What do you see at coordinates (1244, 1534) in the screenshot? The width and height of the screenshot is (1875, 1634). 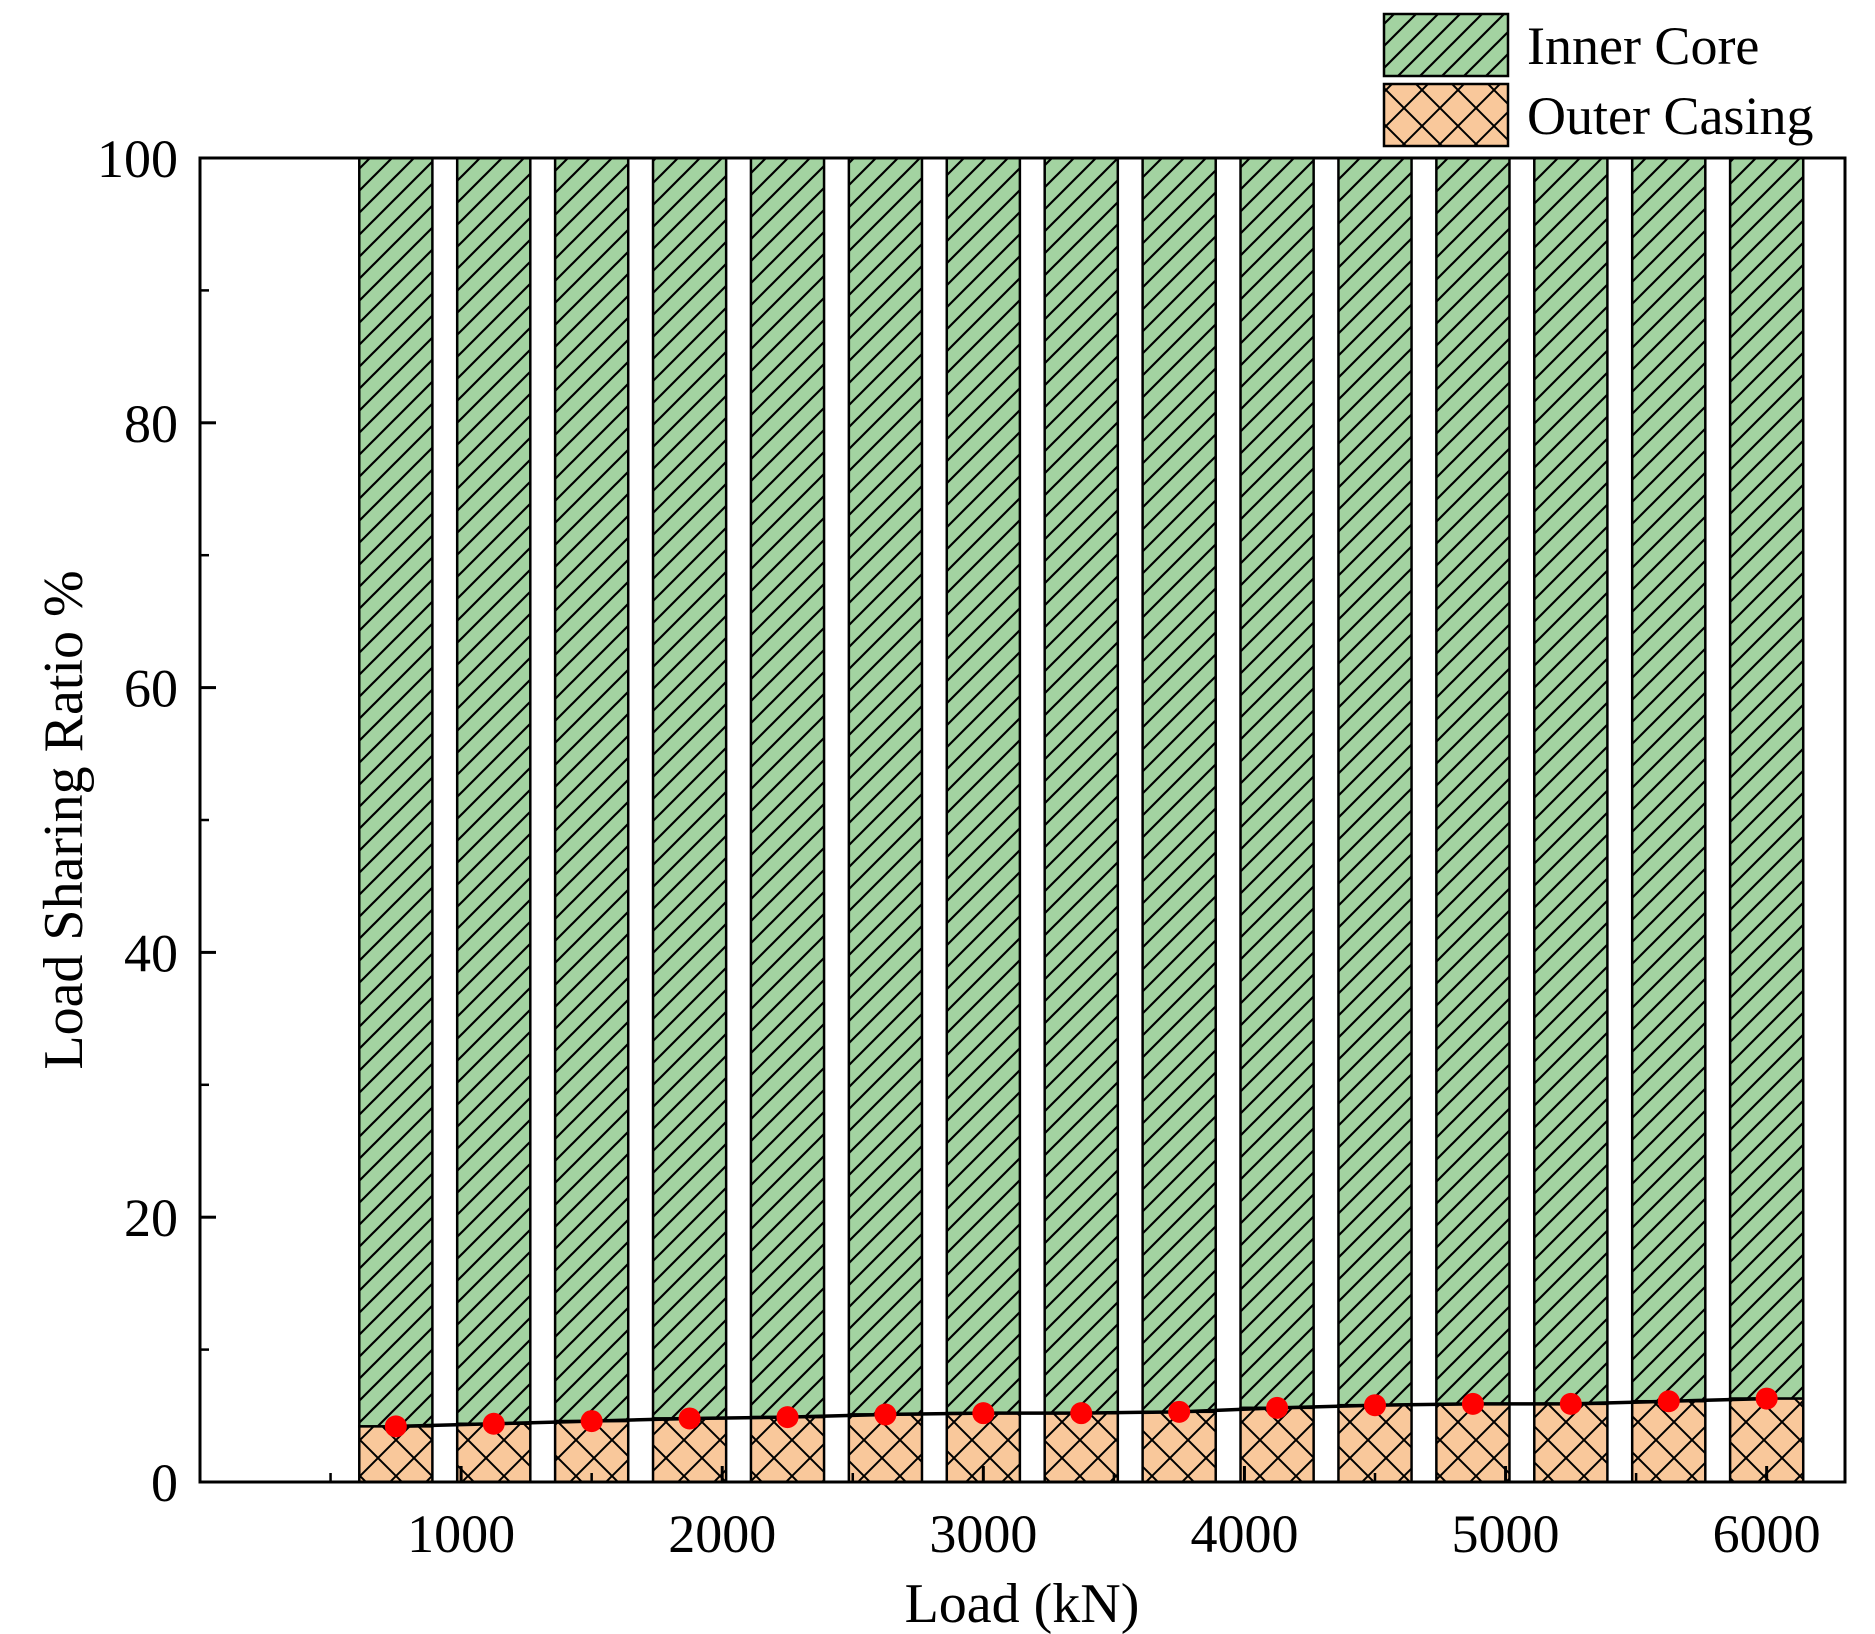 I see `x-tick-label: 4000` at bounding box center [1244, 1534].